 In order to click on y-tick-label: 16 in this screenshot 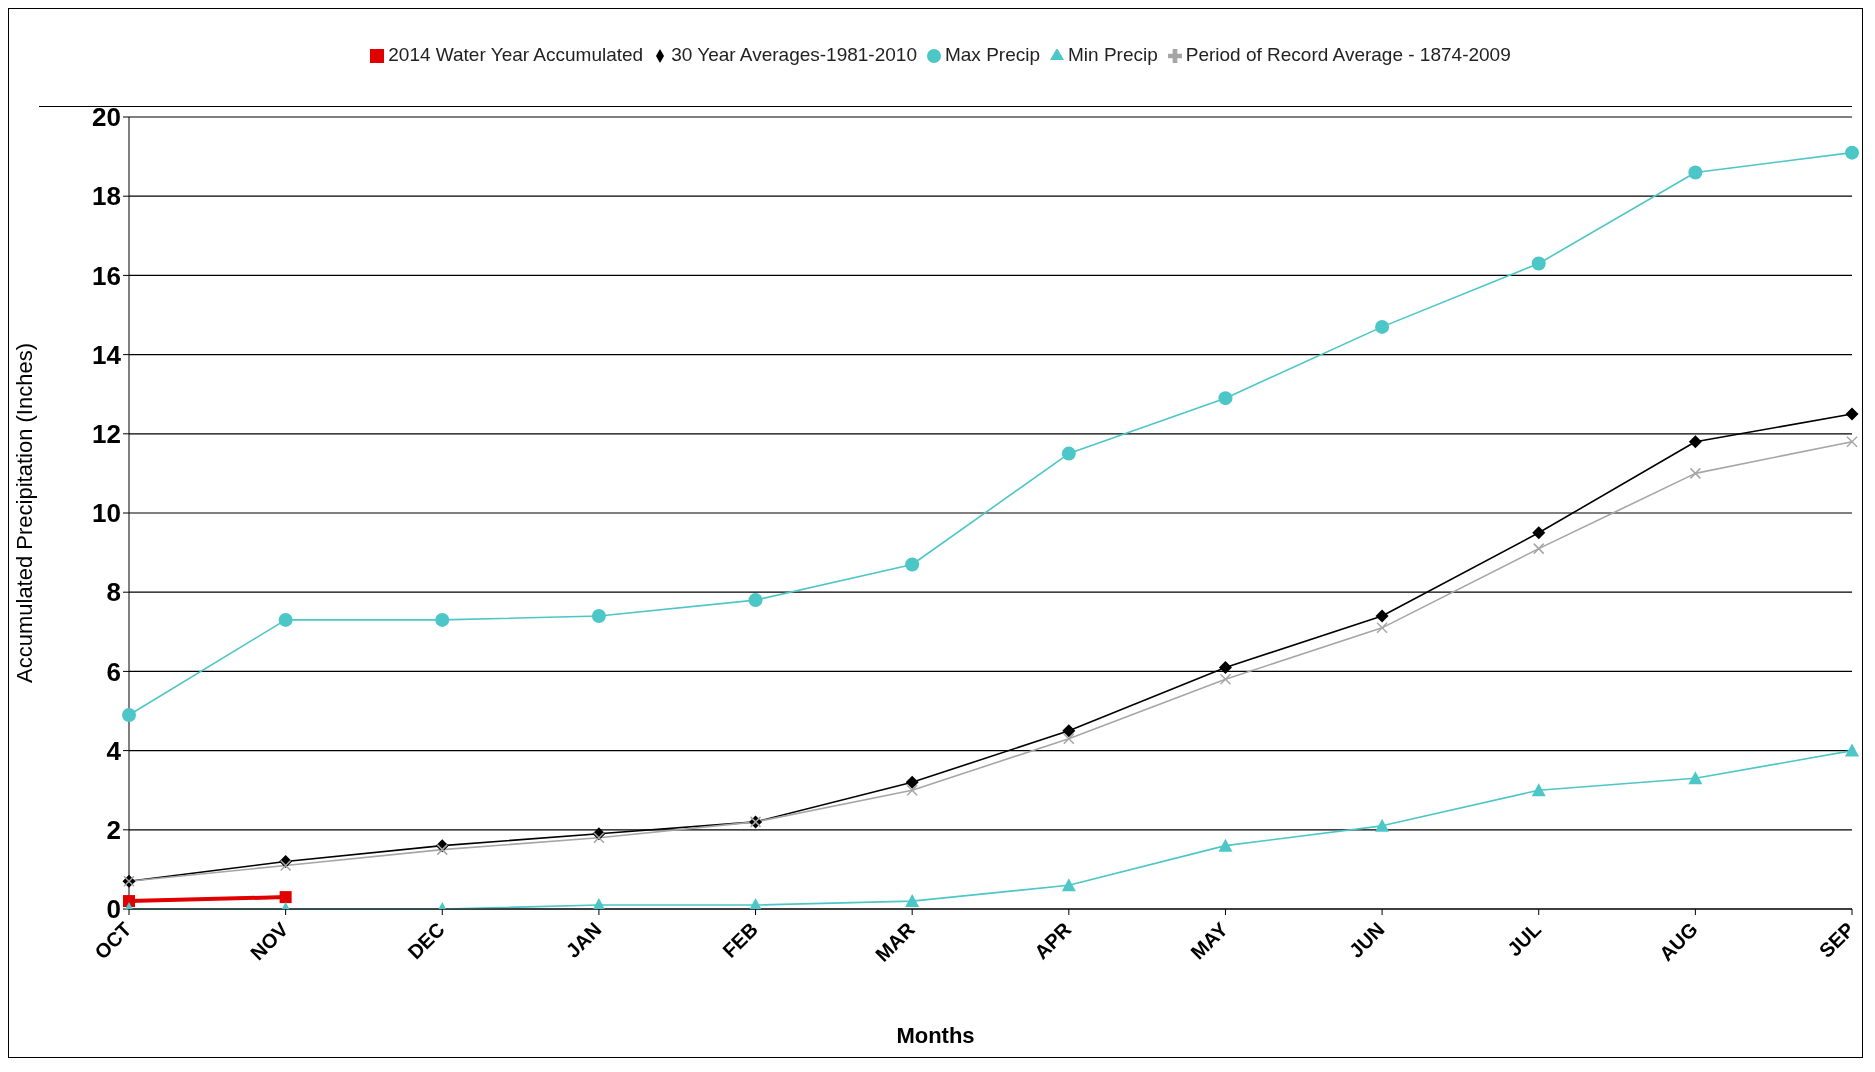, I will do `click(106, 275)`.